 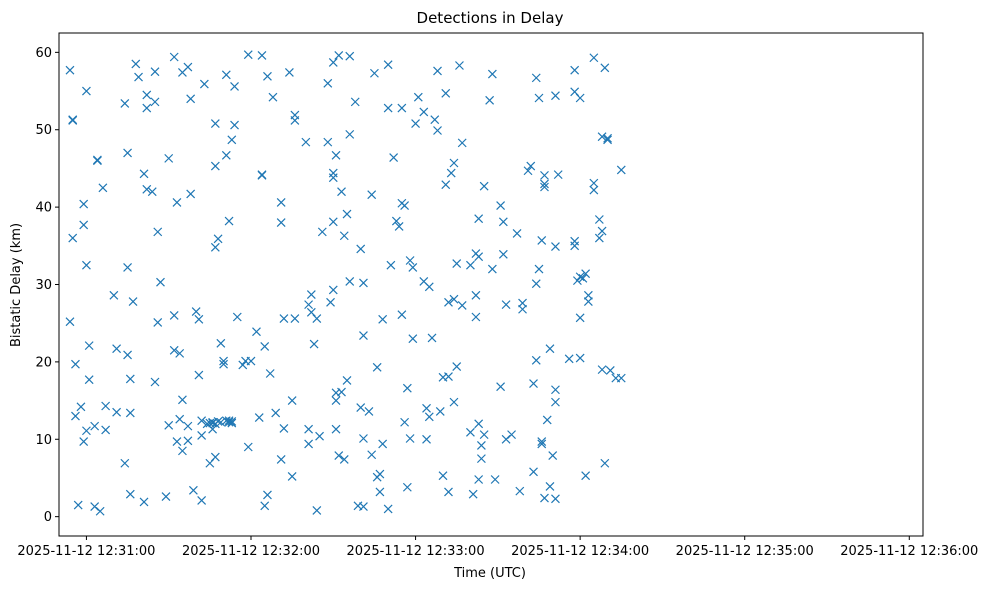 What do you see at coordinates (47, 285) in the screenshot?
I see `y-axis: 0 10 20 30 40 50 60` at bounding box center [47, 285].